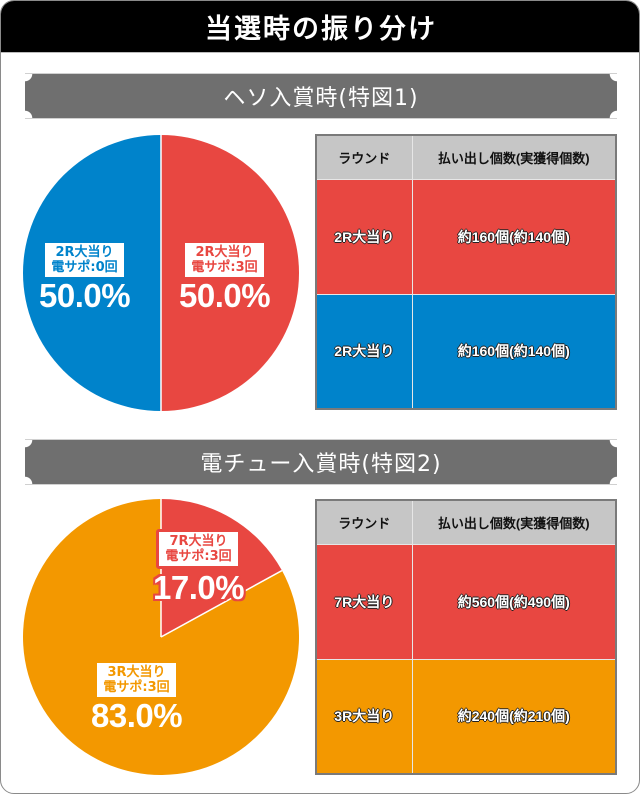 The image size is (640, 794). I want to click on percentage: 17.0%, so click(199, 587).